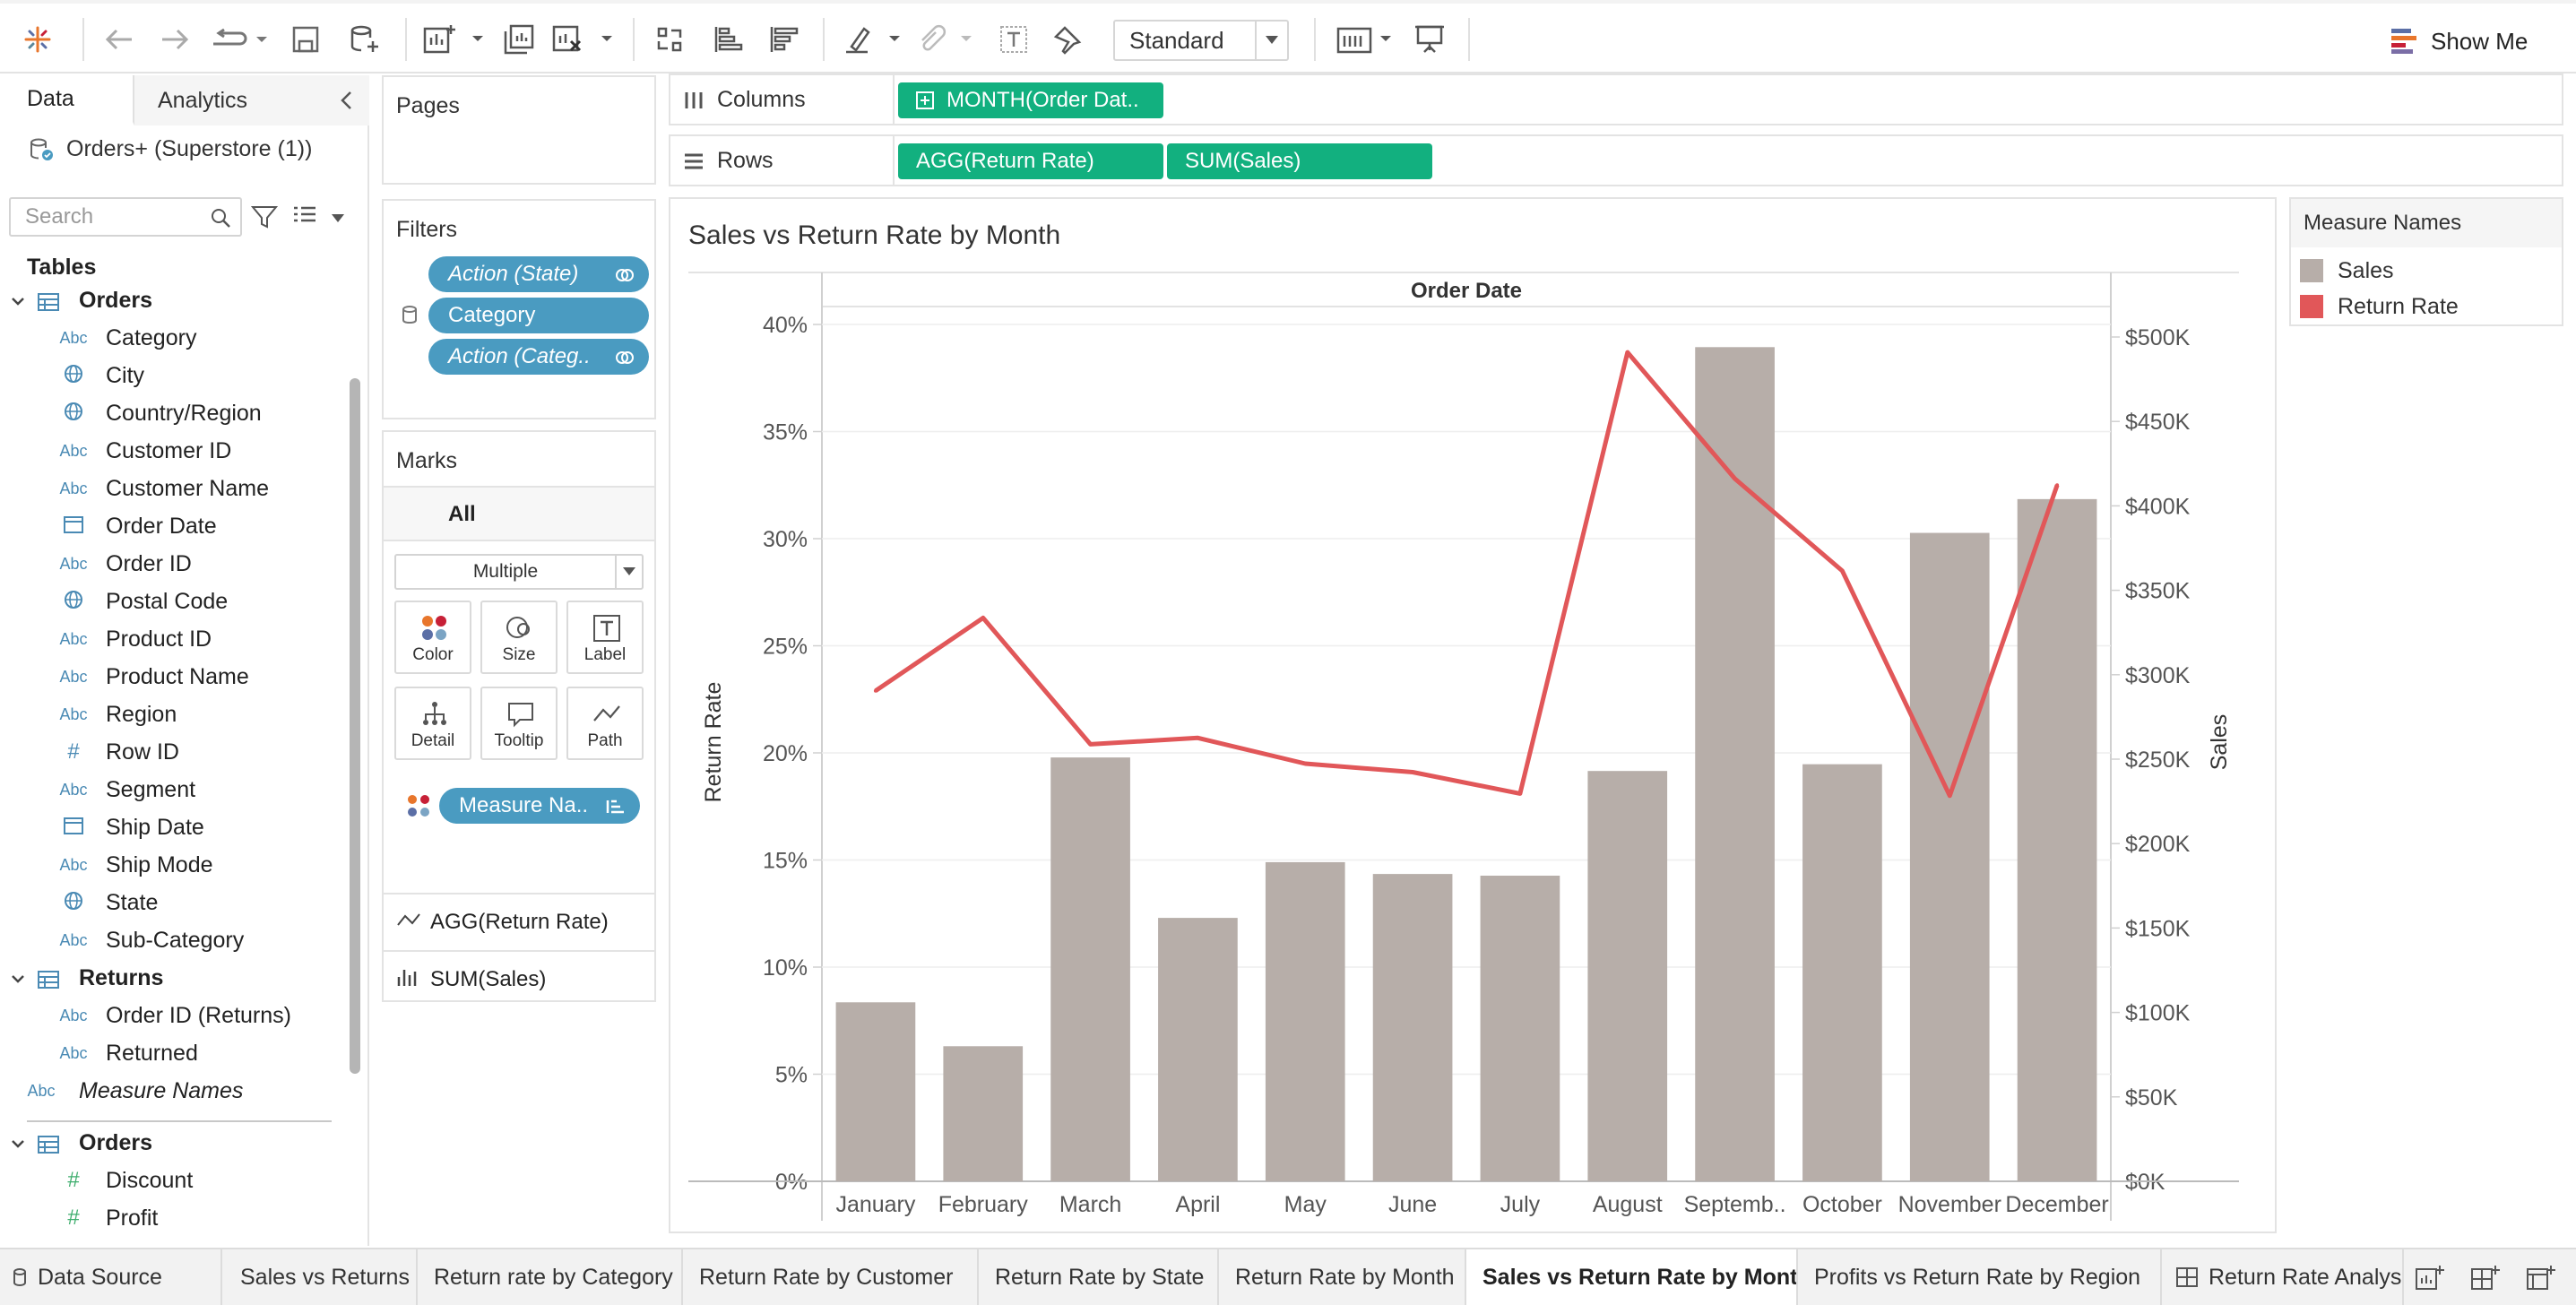  What do you see at coordinates (728, 39) in the screenshot?
I see `sort-ascending-icon` at bounding box center [728, 39].